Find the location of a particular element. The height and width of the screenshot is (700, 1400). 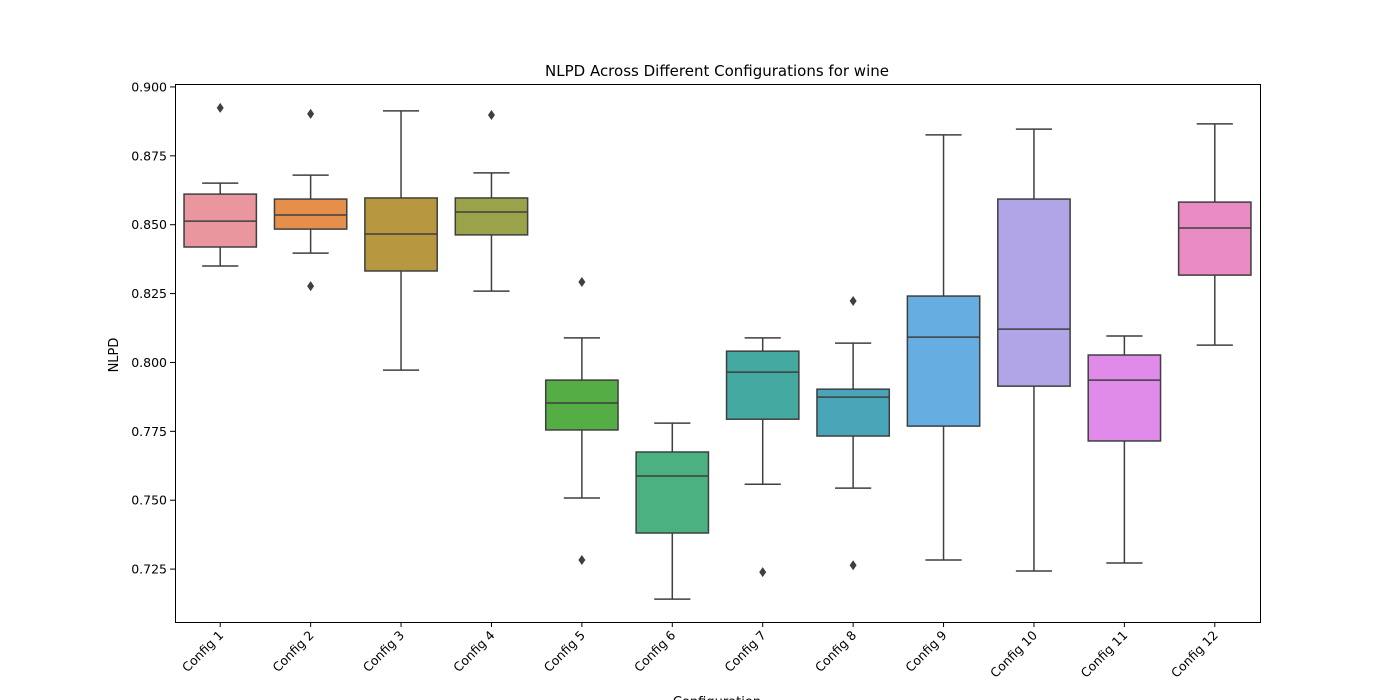

y-axis-label: NLPD is located at coordinates (114, 355).